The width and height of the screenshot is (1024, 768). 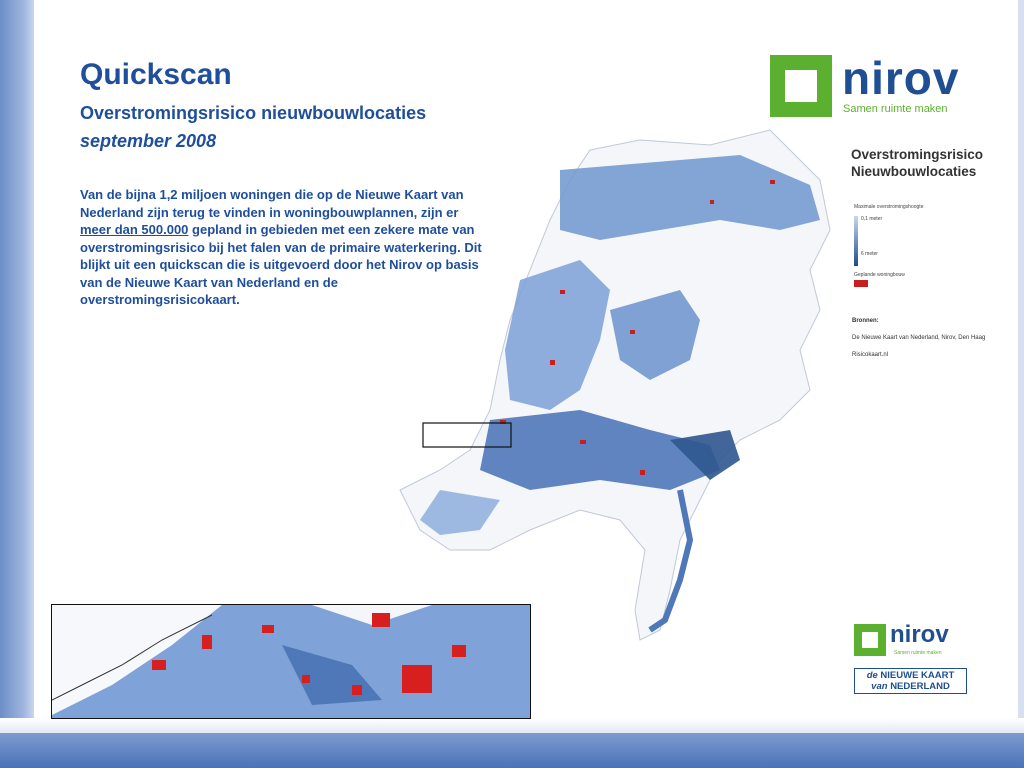 I want to click on nirov-logo-word: nirov, so click(x=901, y=78).